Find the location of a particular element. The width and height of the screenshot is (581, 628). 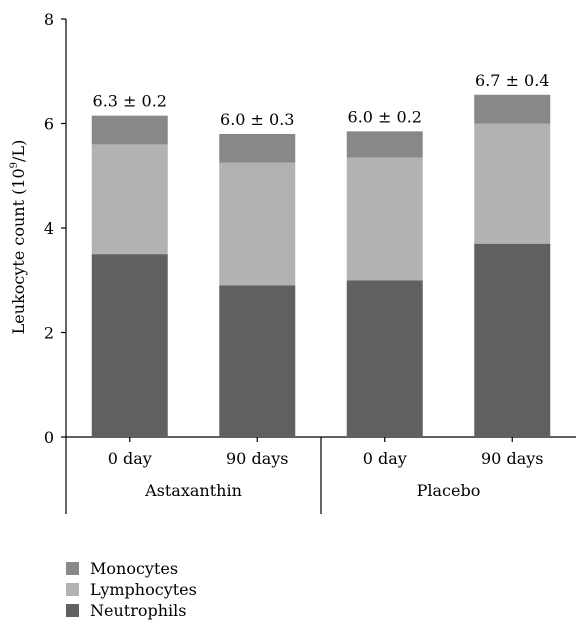

y-axis-label-superscript: 9 is located at coordinates (14, 165).